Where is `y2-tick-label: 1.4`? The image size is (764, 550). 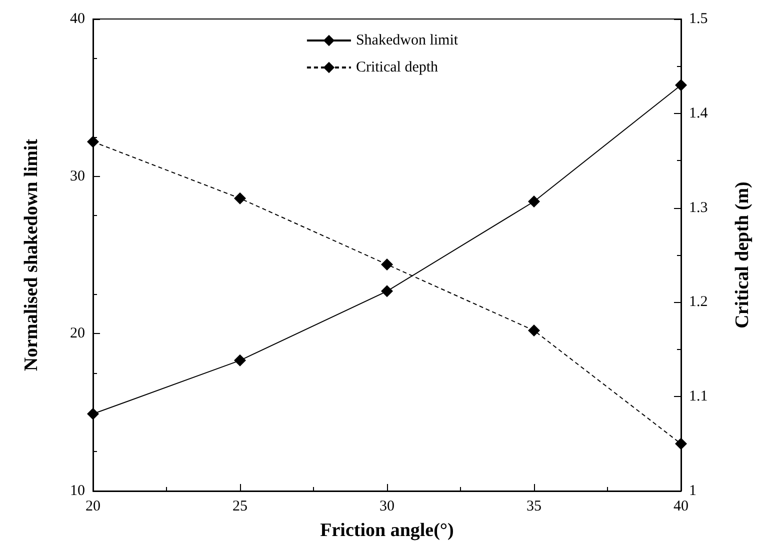 y2-tick-label: 1.4 is located at coordinates (698, 113).